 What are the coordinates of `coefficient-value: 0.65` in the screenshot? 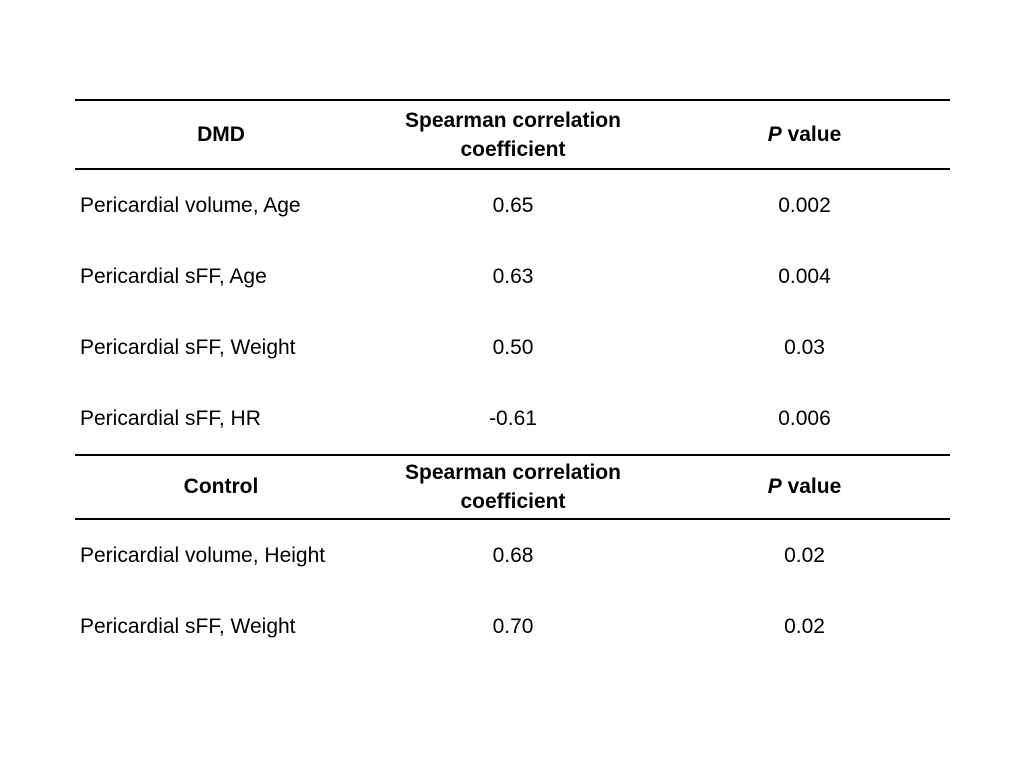 It's located at (513, 205).